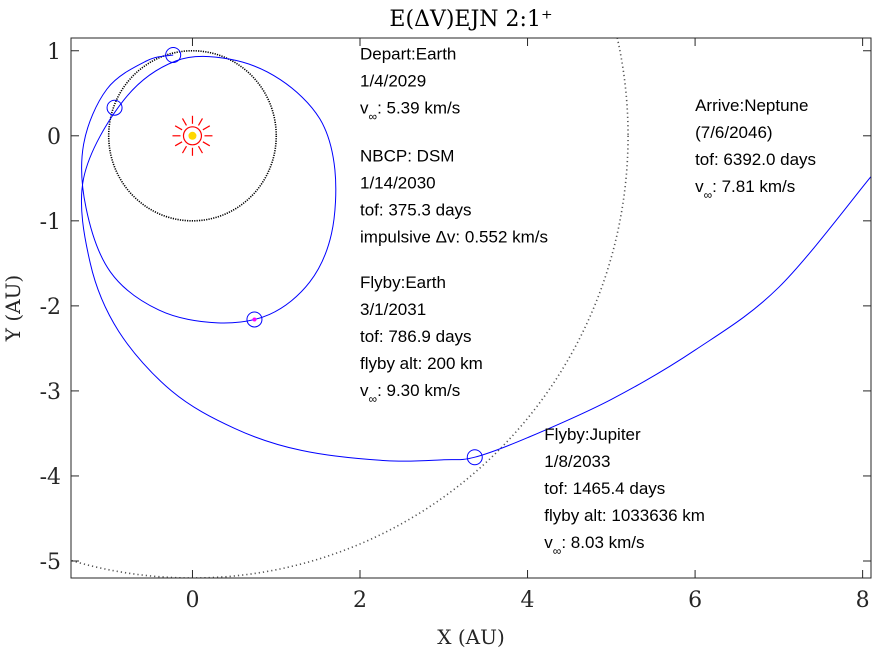 The height and width of the screenshot is (656, 875). I want to click on y-tick-label: -3, so click(50, 392).